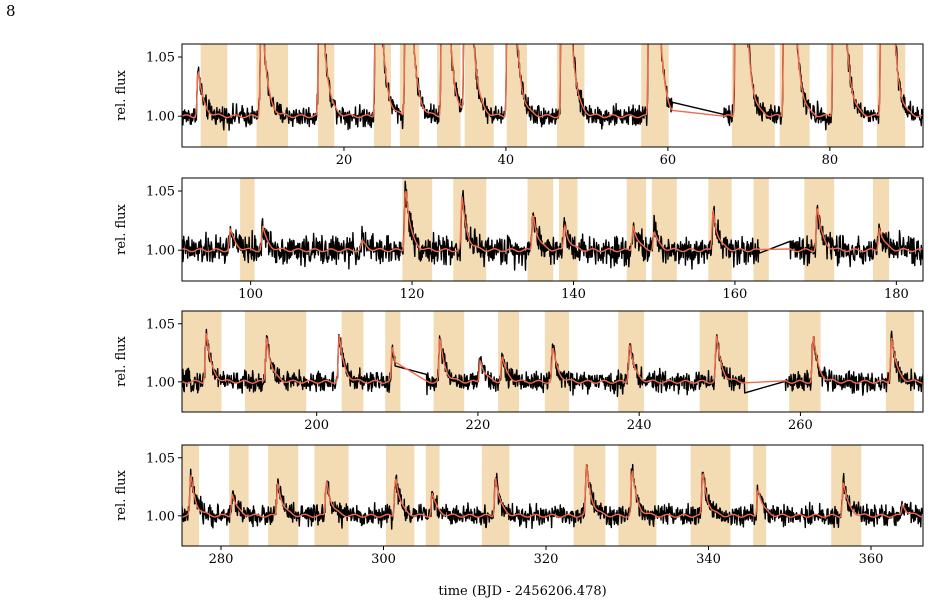  Describe the element at coordinates (896, 294) in the screenshot. I see `x-tick-label: 180` at that location.